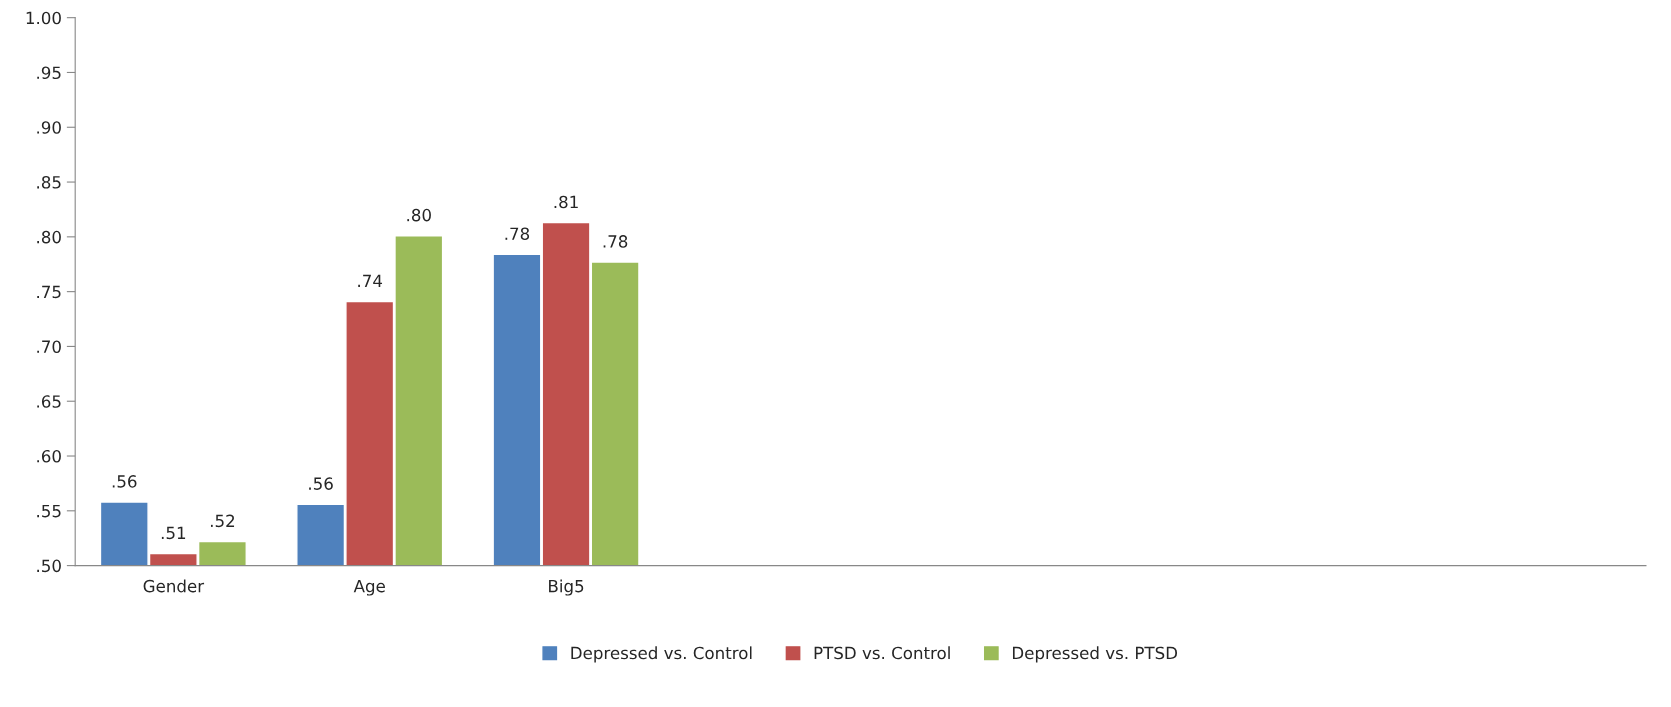 The width and height of the screenshot is (1671, 707). I want to click on data-label: .52, so click(222, 521).